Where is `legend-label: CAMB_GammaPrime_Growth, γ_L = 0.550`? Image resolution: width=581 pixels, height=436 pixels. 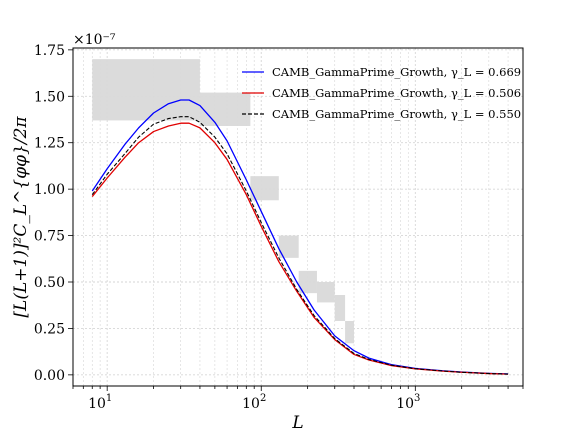
legend-label: CAMB_GammaPrime_Growth, γ_L = 0.550 is located at coordinates (396, 114).